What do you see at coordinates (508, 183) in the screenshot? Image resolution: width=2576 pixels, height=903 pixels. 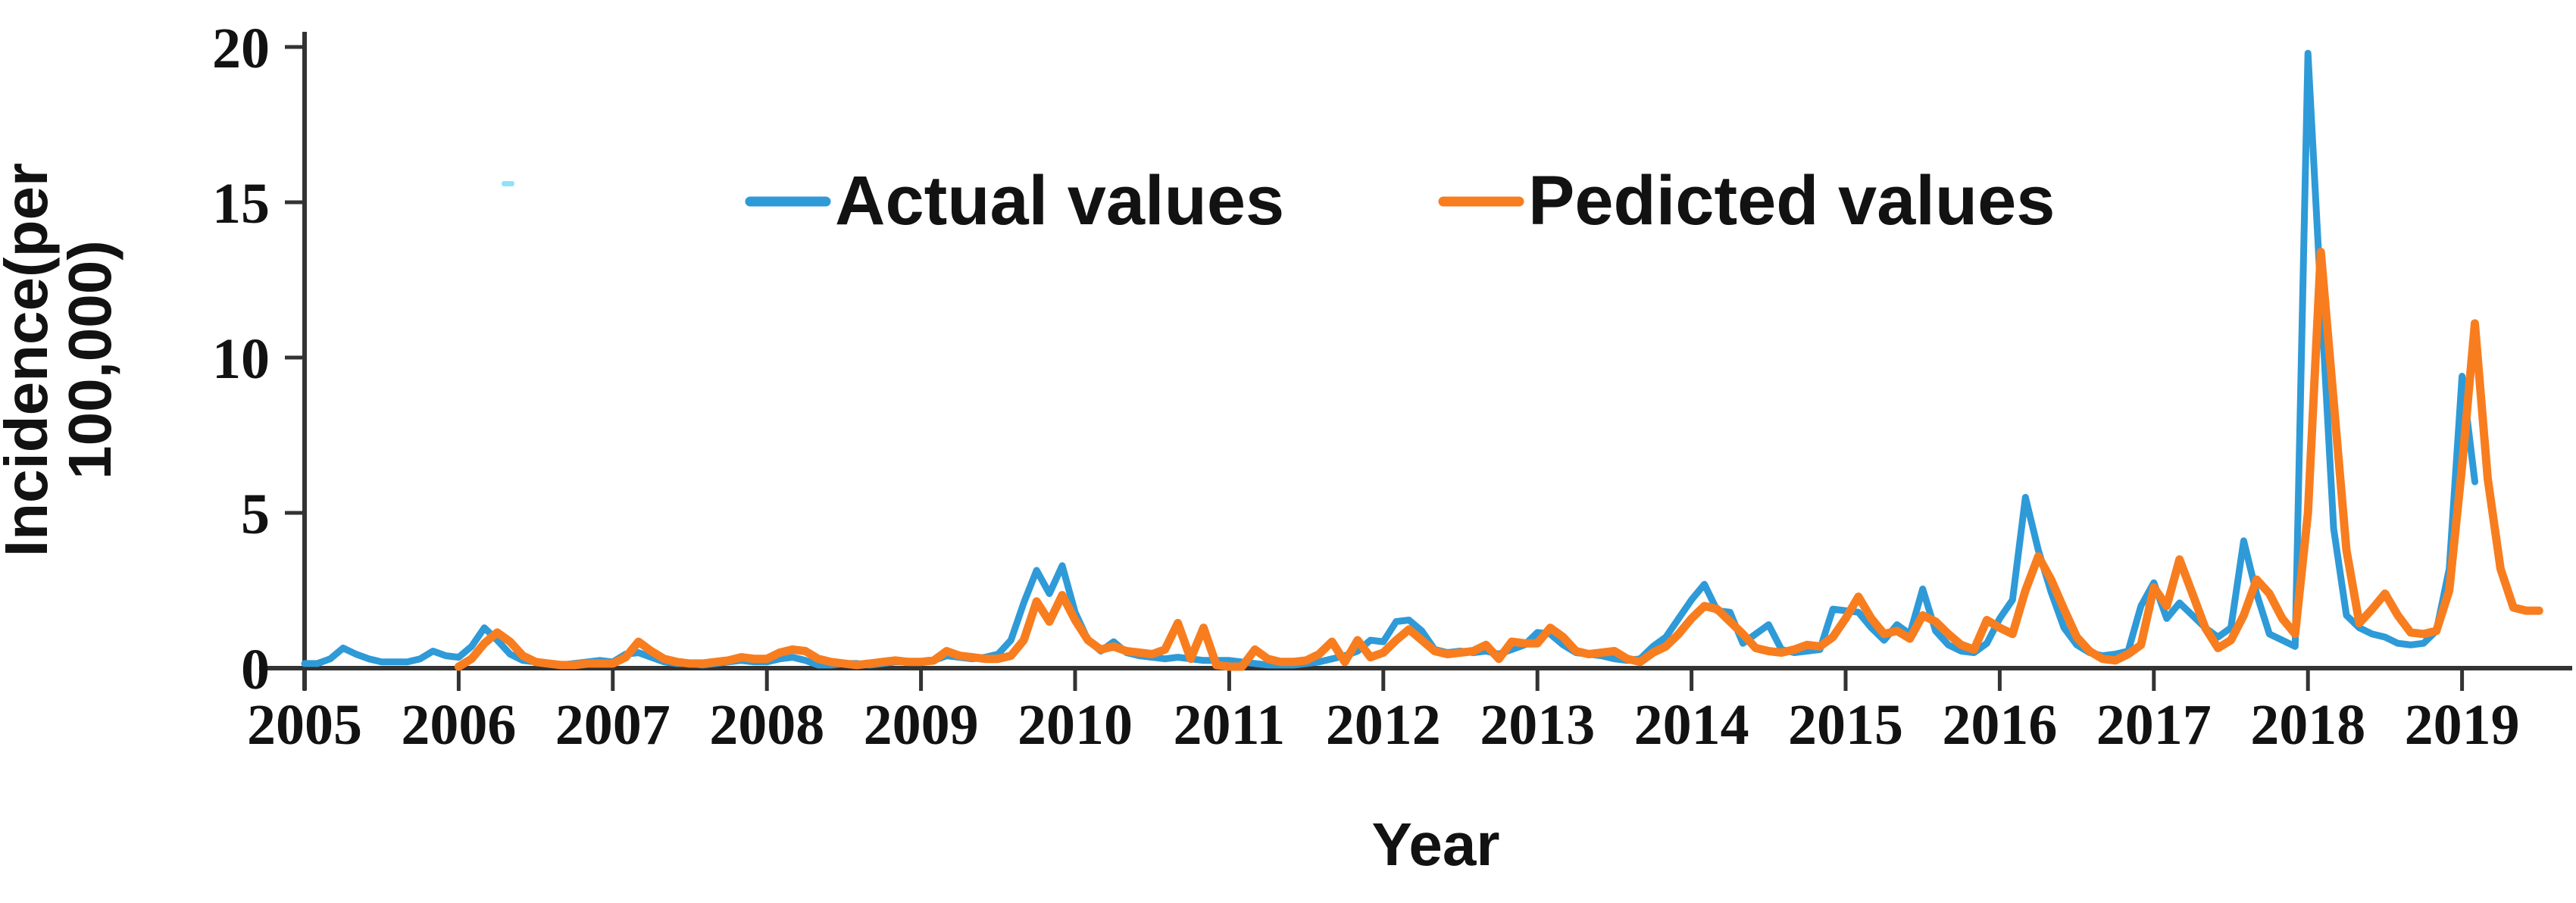 I see `stray-mark` at bounding box center [508, 183].